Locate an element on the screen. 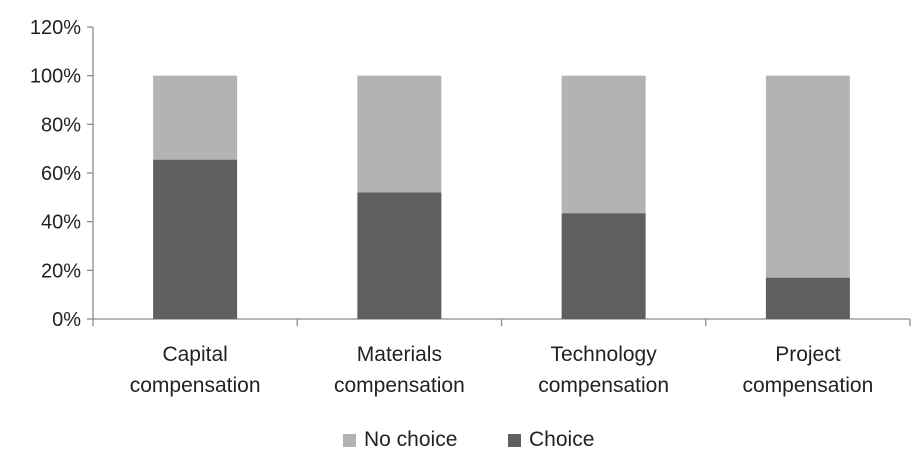  x-category-label: Materials compensation is located at coordinates (399, 370).